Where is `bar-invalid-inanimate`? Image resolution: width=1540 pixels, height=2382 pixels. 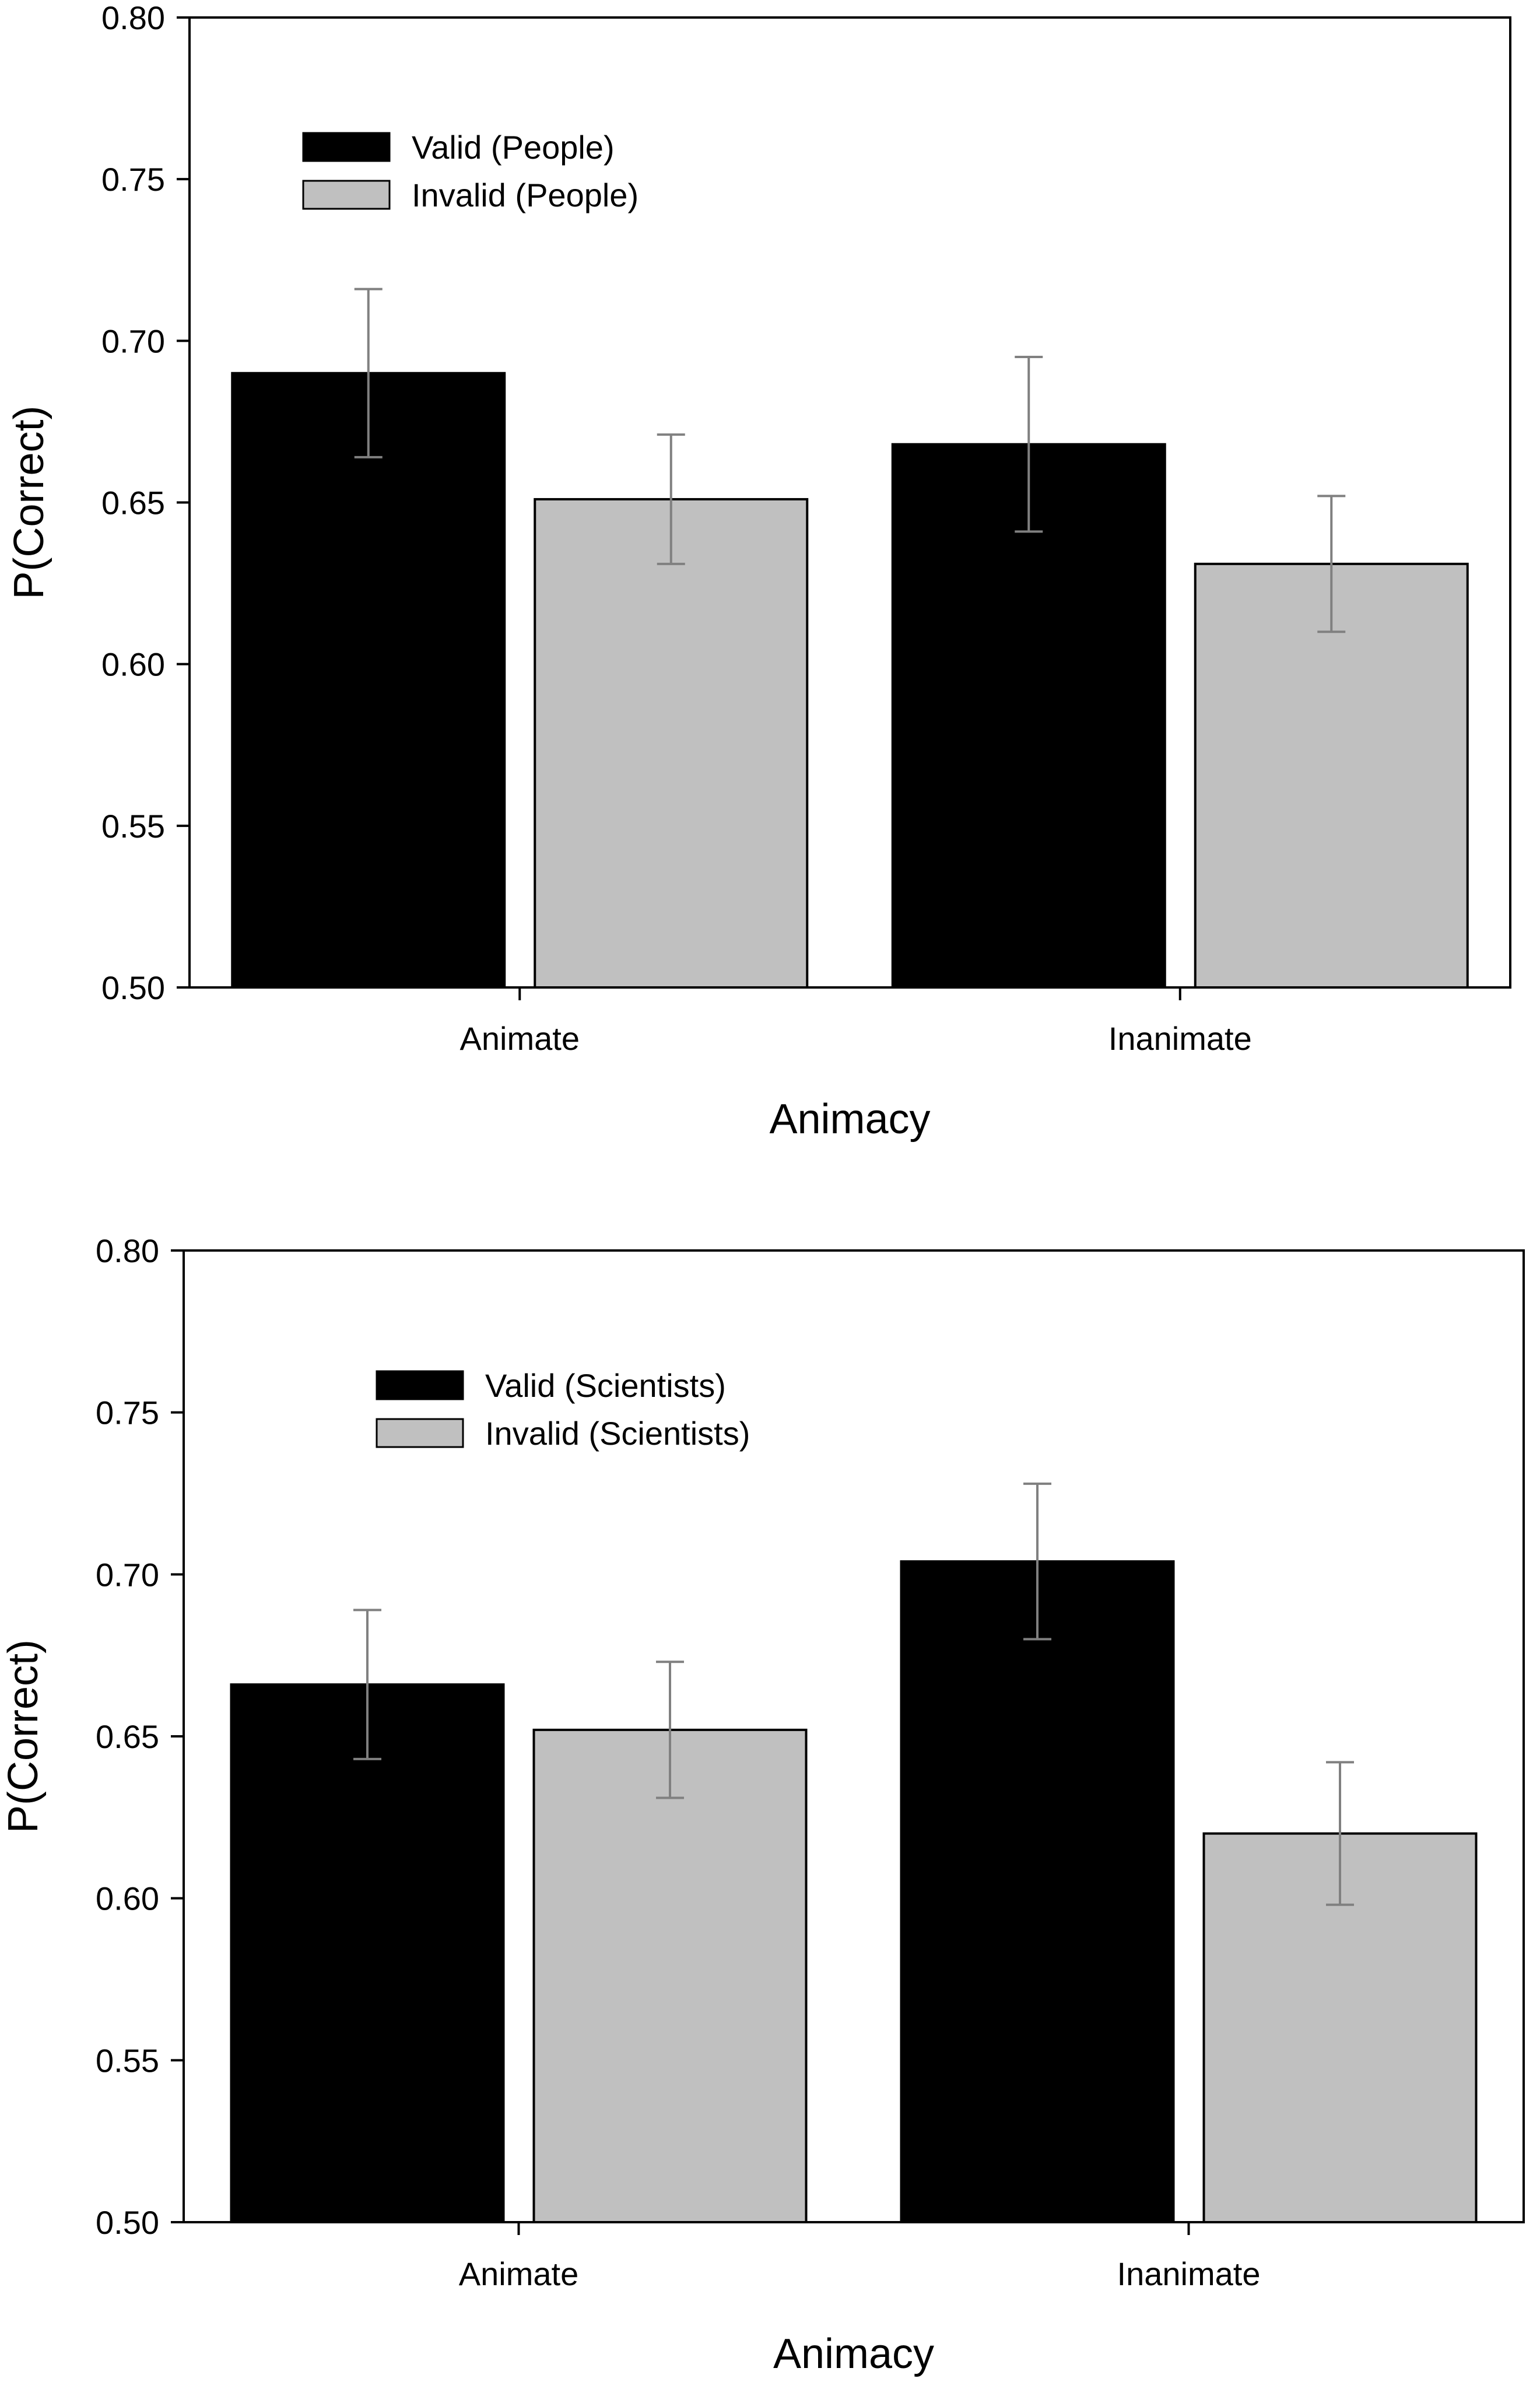 bar-invalid-inanimate is located at coordinates (1332, 775).